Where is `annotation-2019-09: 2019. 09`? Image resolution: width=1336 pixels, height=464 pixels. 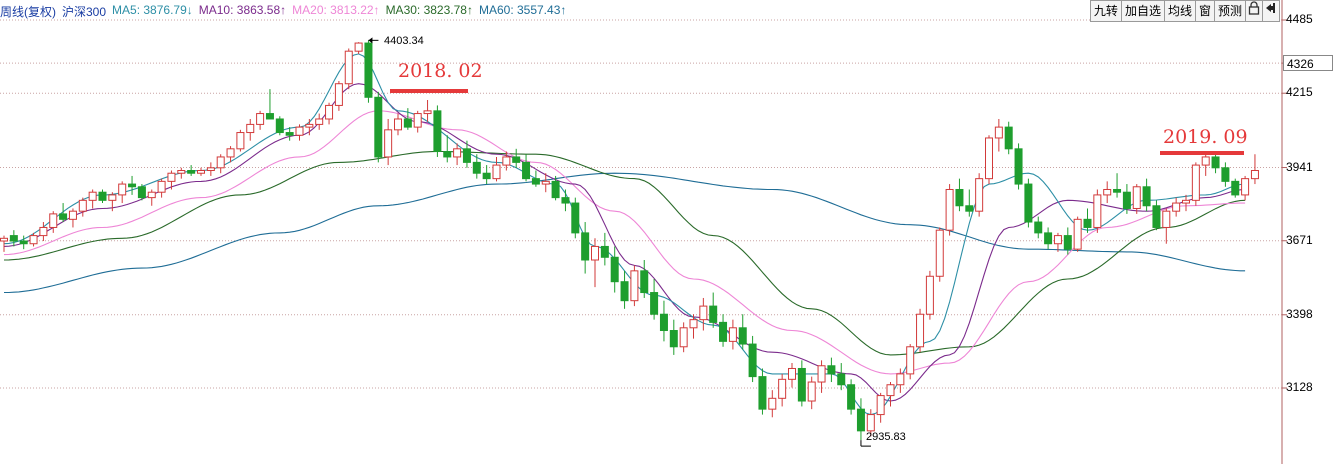 annotation-2019-09: 2019. 09 is located at coordinates (1205, 137).